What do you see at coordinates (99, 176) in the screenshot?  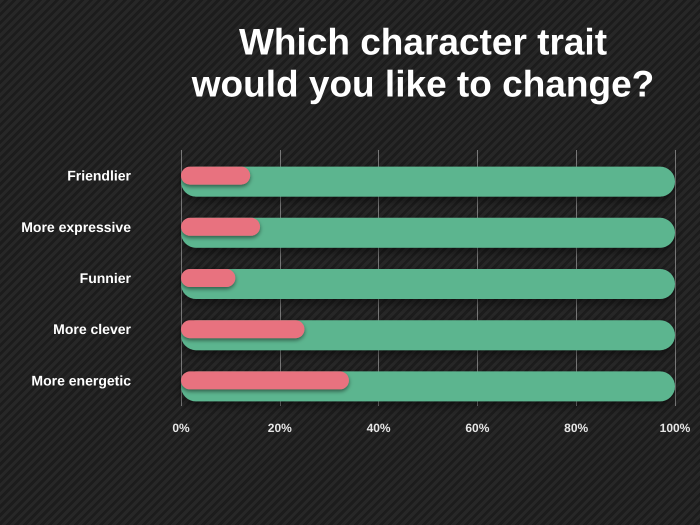 I see `y-tick-label: Friendlier` at bounding box center [99, 176].